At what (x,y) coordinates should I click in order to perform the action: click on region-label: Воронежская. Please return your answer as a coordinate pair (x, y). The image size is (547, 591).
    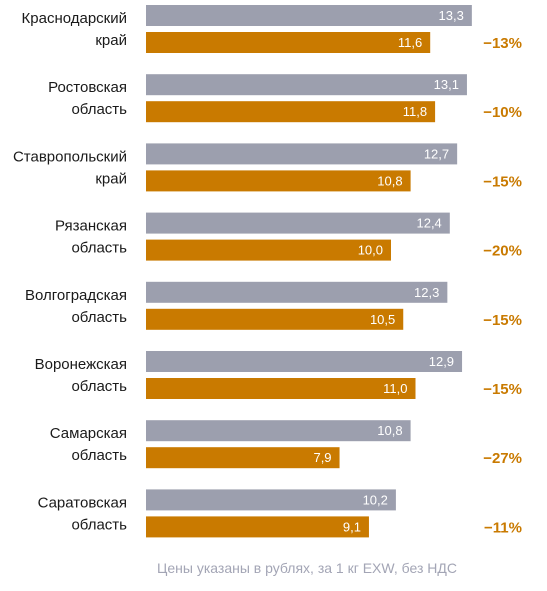
    Looking at the image, I should click on (81, 364).